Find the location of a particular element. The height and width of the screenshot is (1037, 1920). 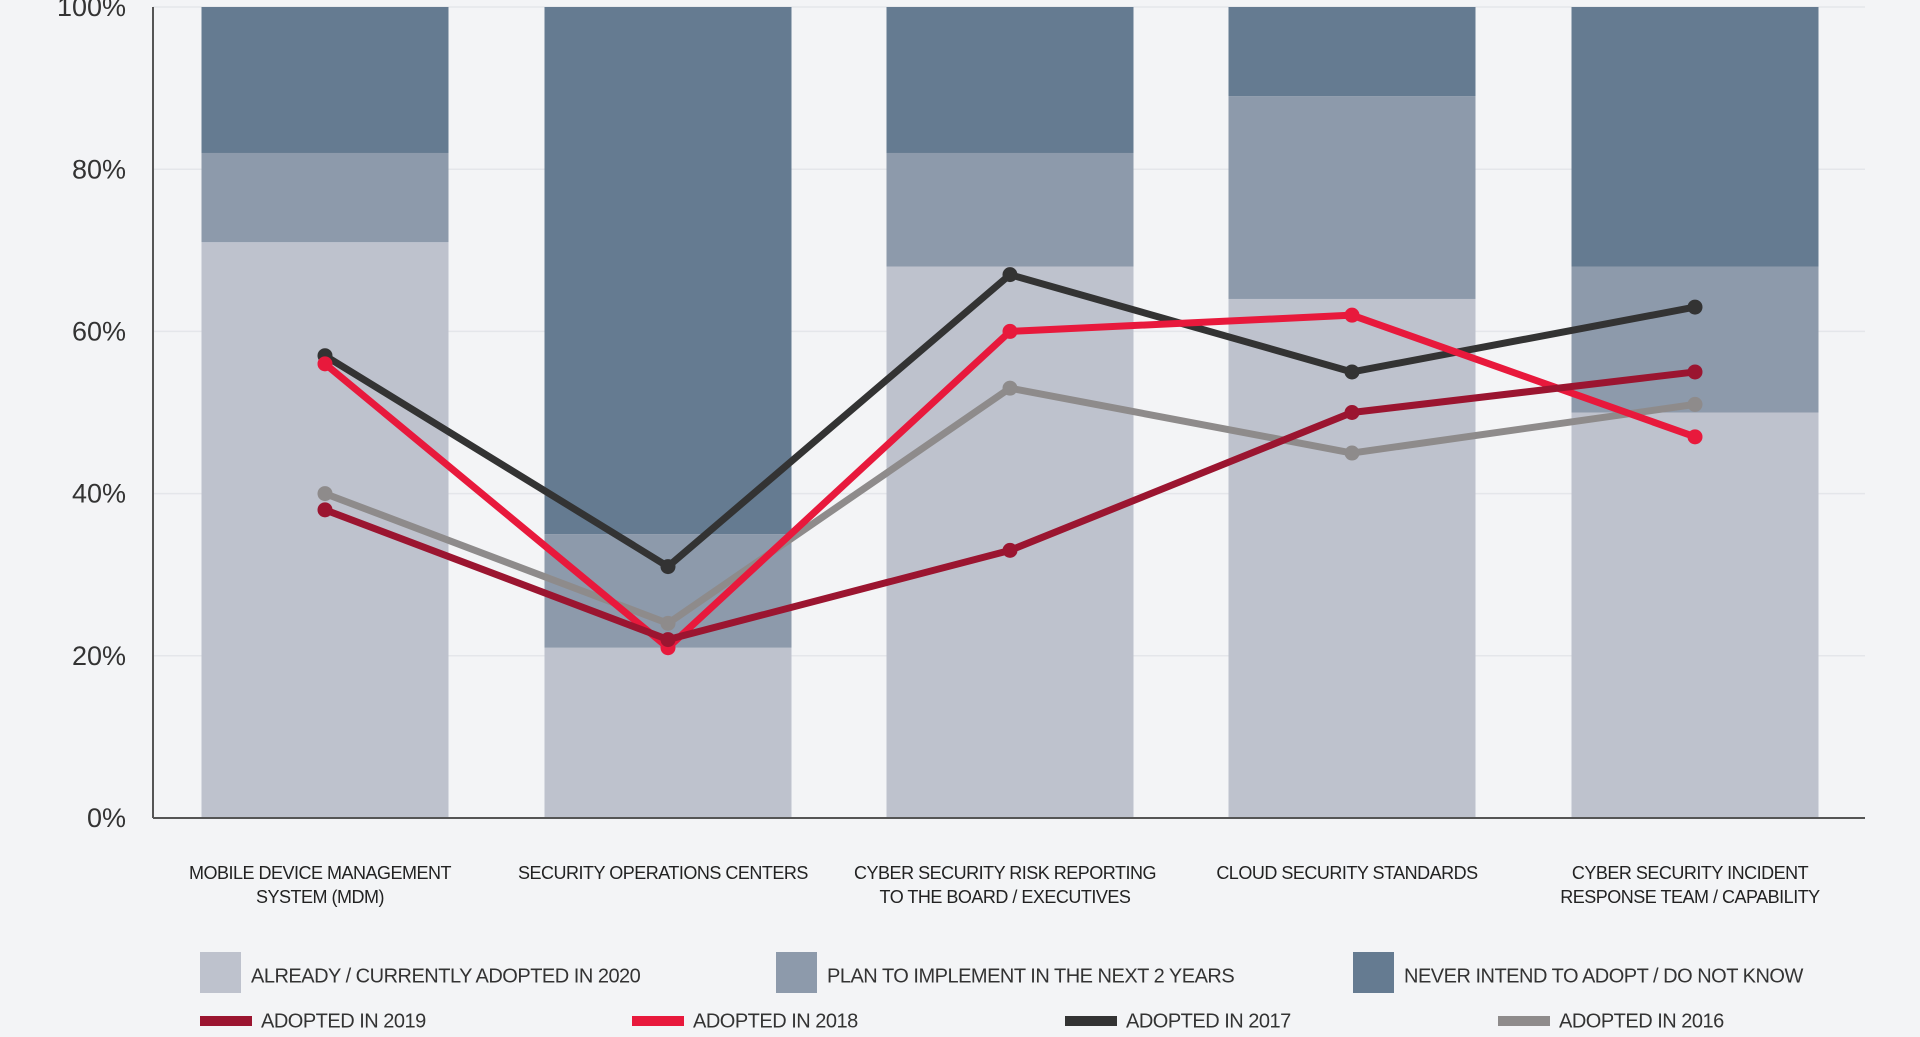

legend-label: ADOPTED IN 2017 is located at coordinates (1208, 1021).